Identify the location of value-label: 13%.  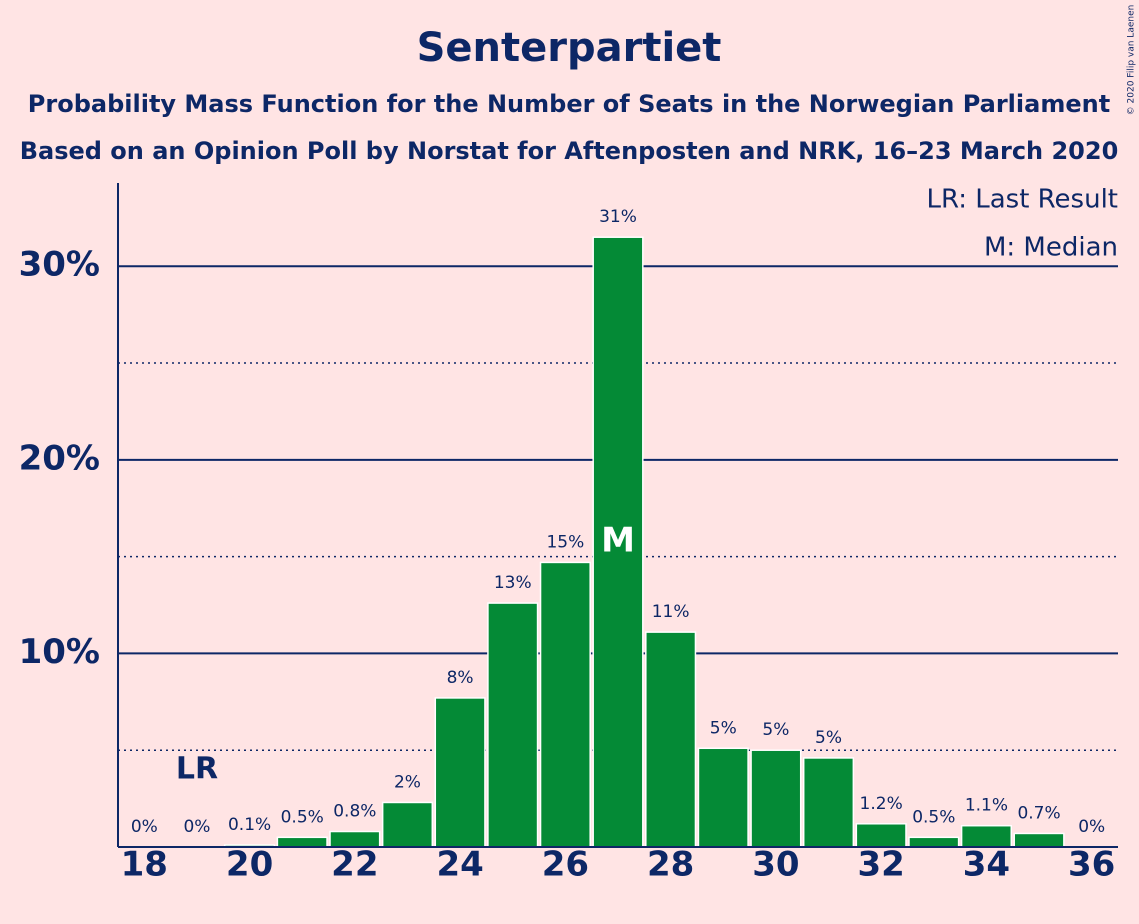
(513, 583).